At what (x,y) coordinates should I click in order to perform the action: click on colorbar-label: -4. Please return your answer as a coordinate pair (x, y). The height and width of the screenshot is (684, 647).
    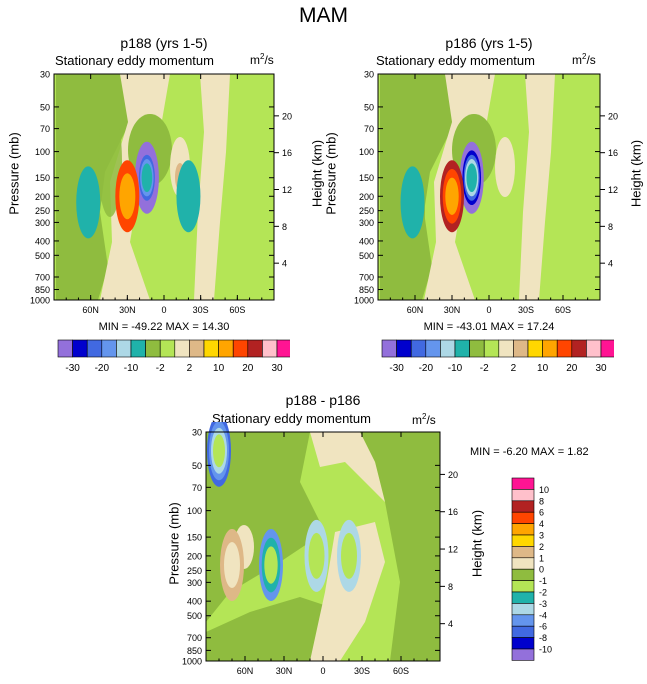
    Looking at the image, I should click on (543, 615).